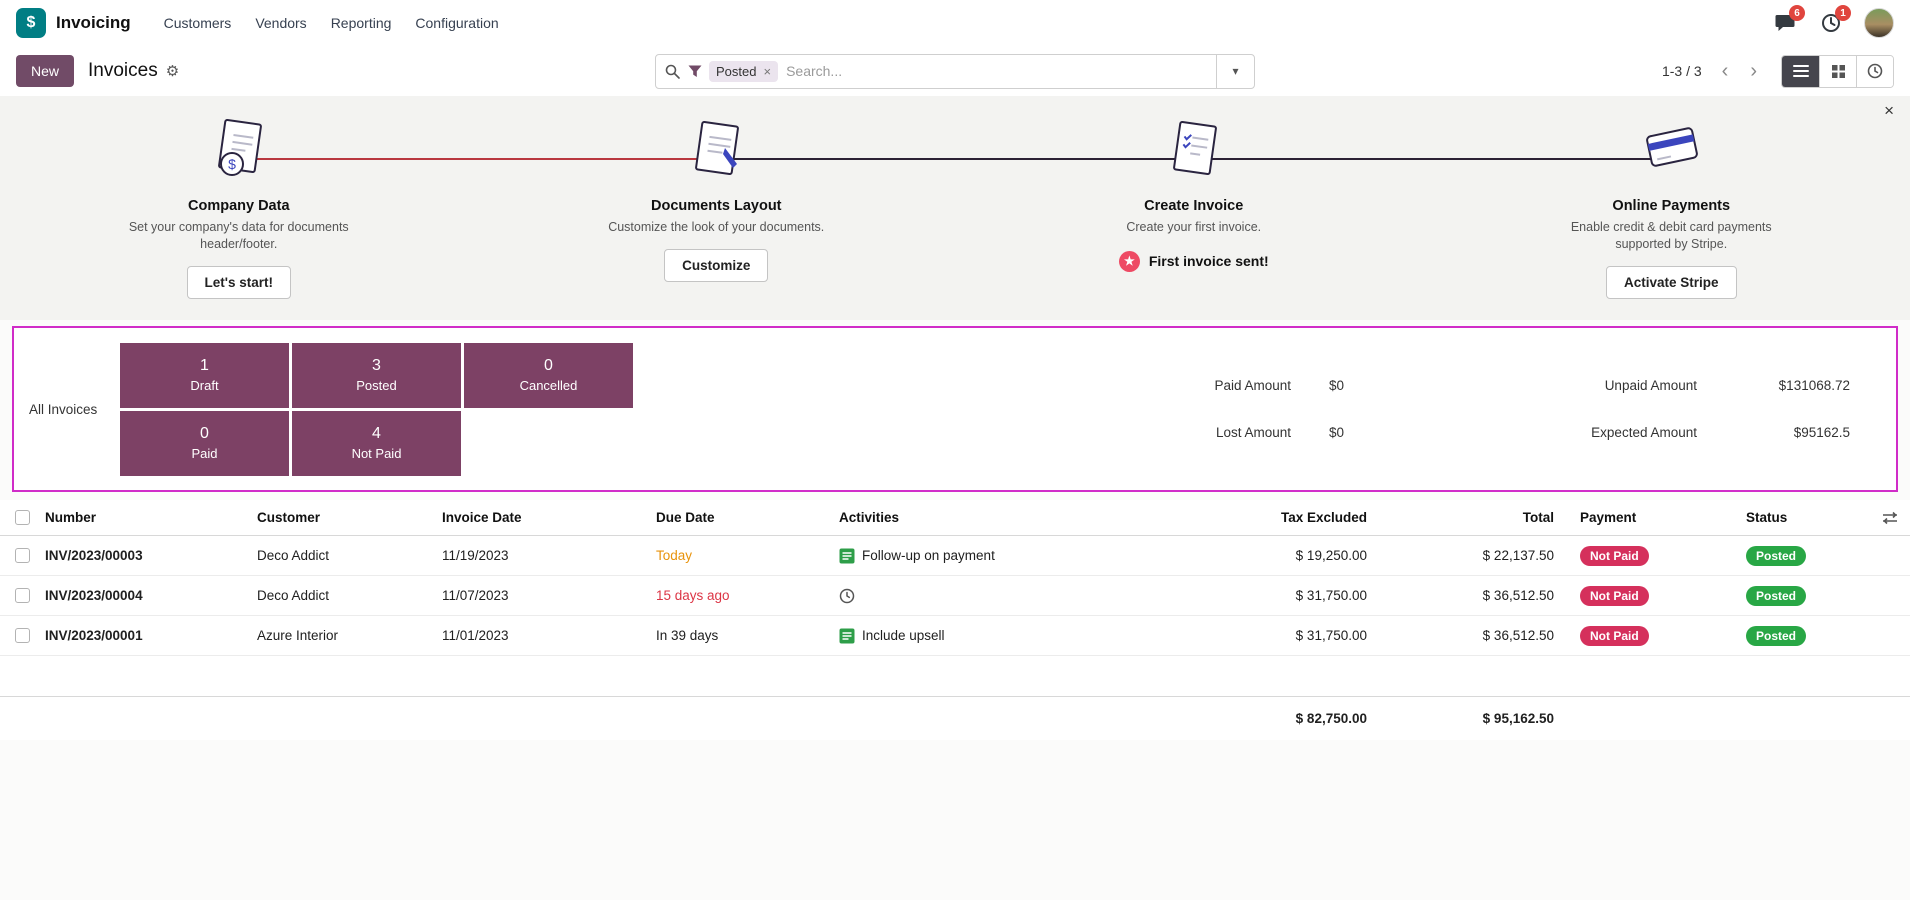 The image size is (1910, 900). What do you see at coordinates (280, 23) in the screenshot?
I see `menu-vendors: Vendors` at bounding box center [280, 23].